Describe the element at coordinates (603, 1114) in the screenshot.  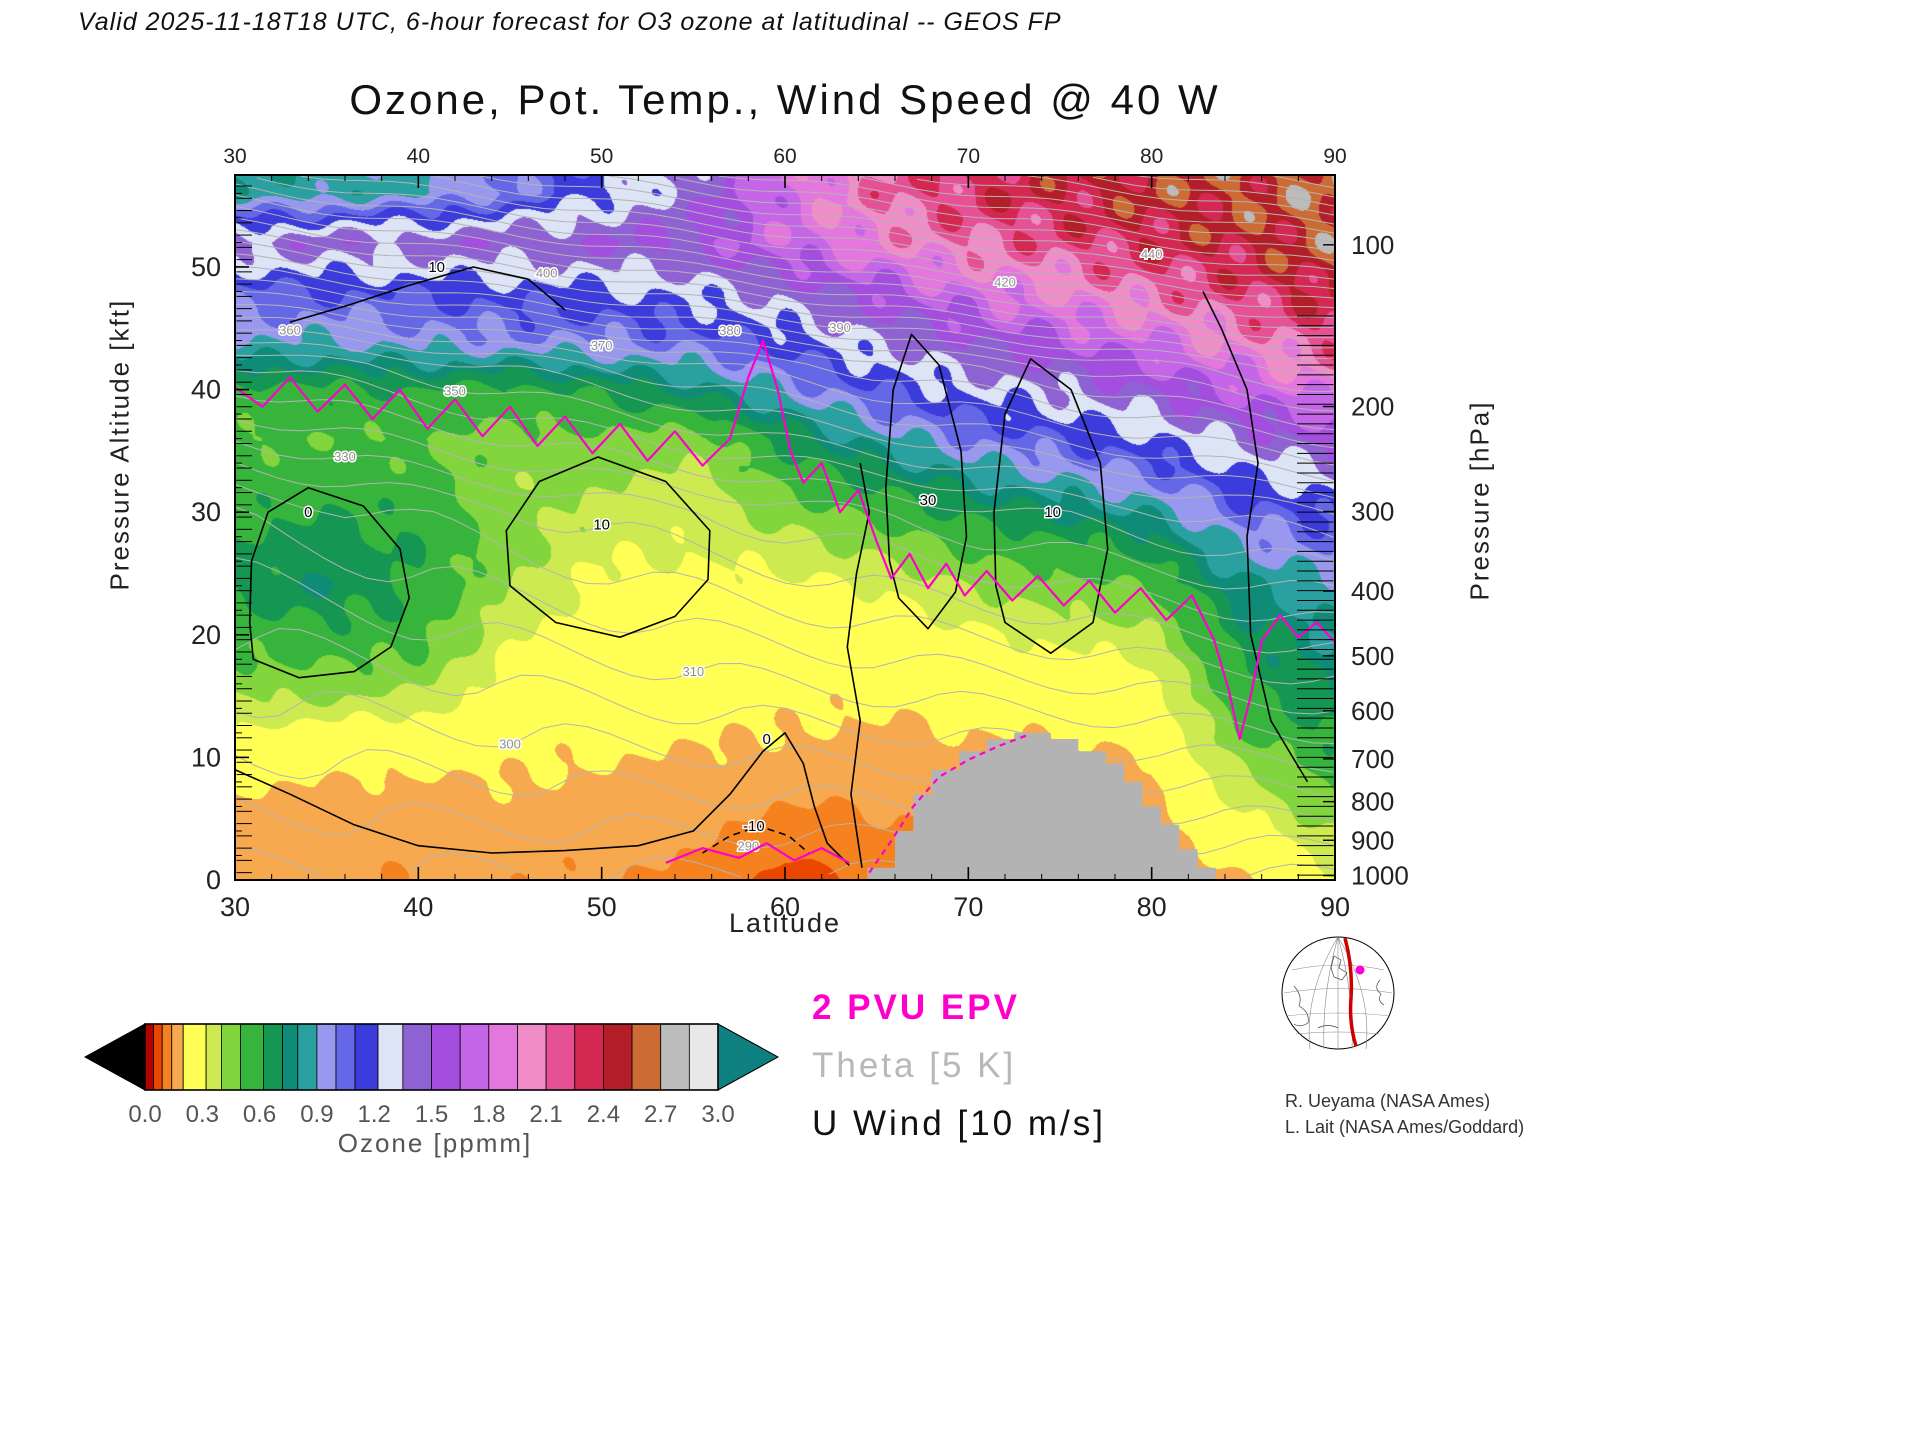
I see `svg-text: 2.4` at that location.